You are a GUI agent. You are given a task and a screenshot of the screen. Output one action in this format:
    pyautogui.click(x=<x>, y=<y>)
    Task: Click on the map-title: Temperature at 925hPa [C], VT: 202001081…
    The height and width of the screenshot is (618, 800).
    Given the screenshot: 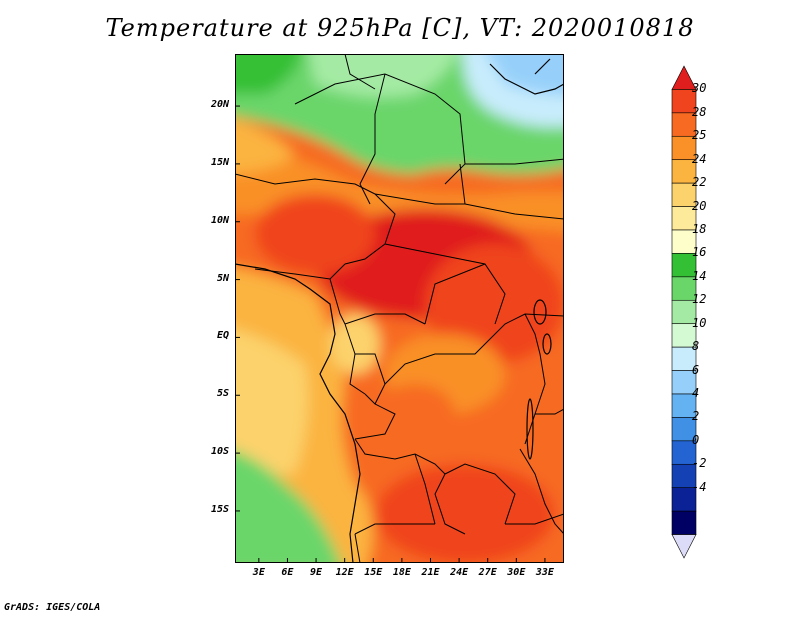 What is the action you would take?
    pyautogui.click(x=400, y=28)
    